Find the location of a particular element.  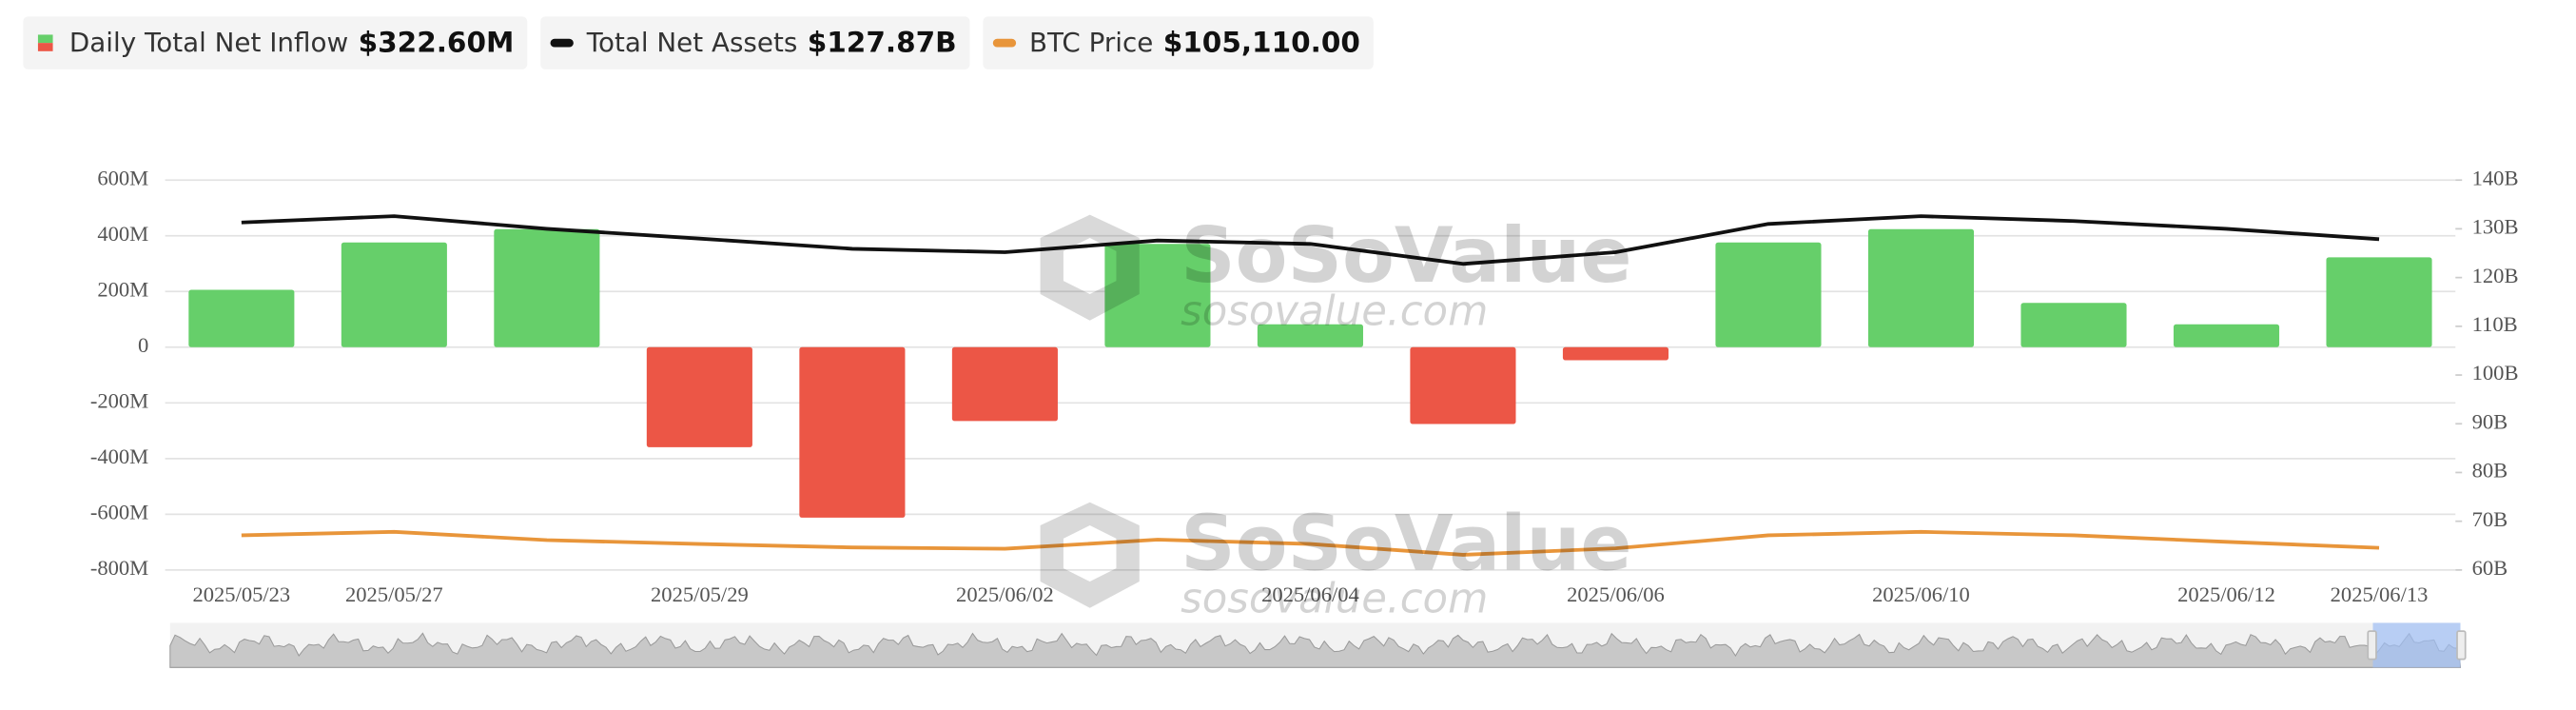

y-tick-label: 600M is located at coordinates (123, 177).